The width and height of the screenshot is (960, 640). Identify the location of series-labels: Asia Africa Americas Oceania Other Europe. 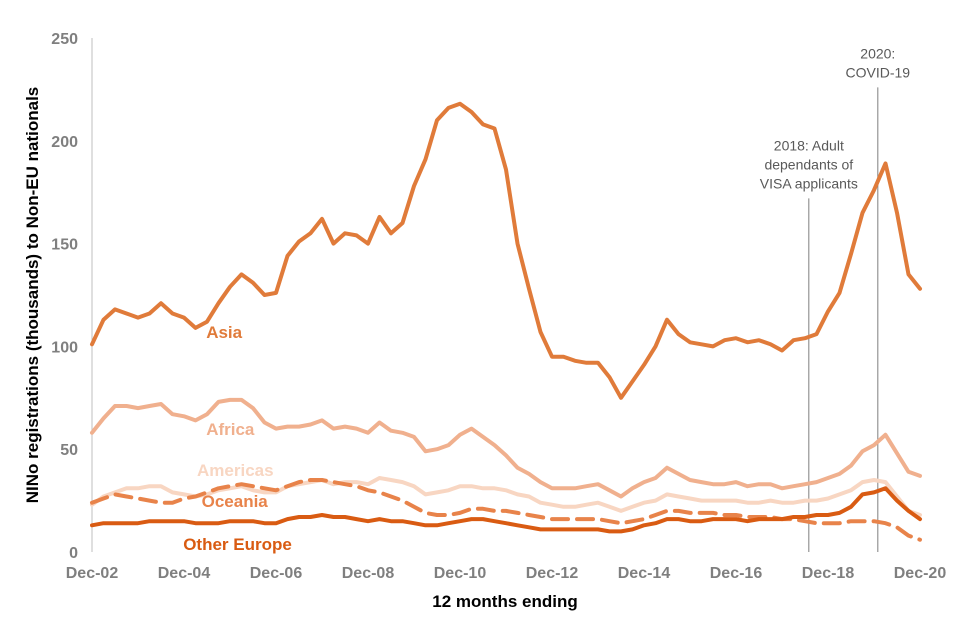
(237, 438).